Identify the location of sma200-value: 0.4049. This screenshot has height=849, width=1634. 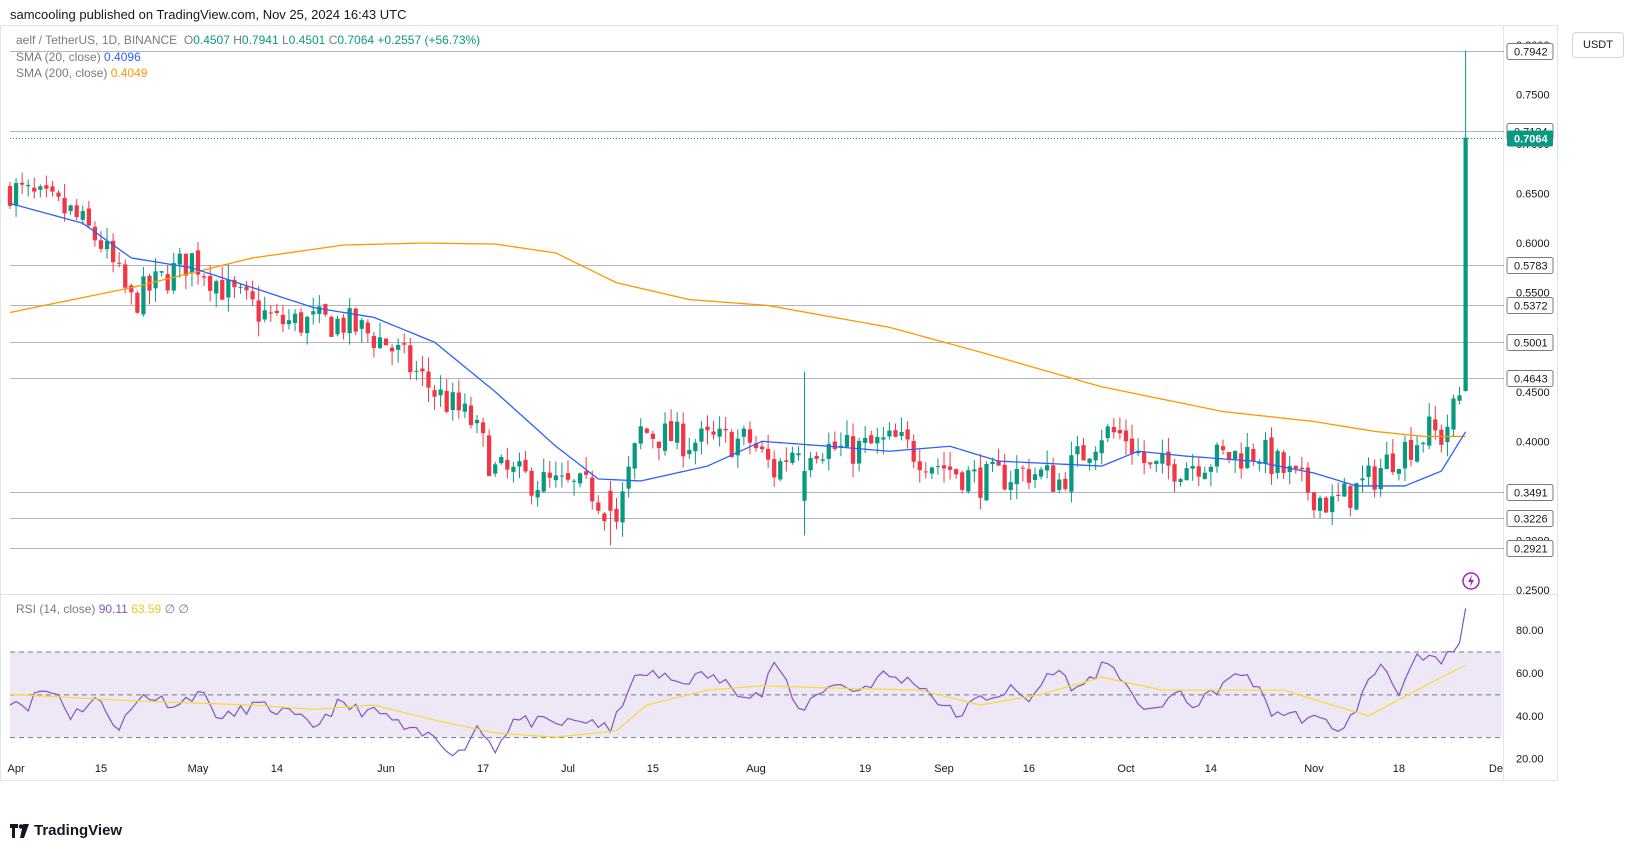
(129, 73).